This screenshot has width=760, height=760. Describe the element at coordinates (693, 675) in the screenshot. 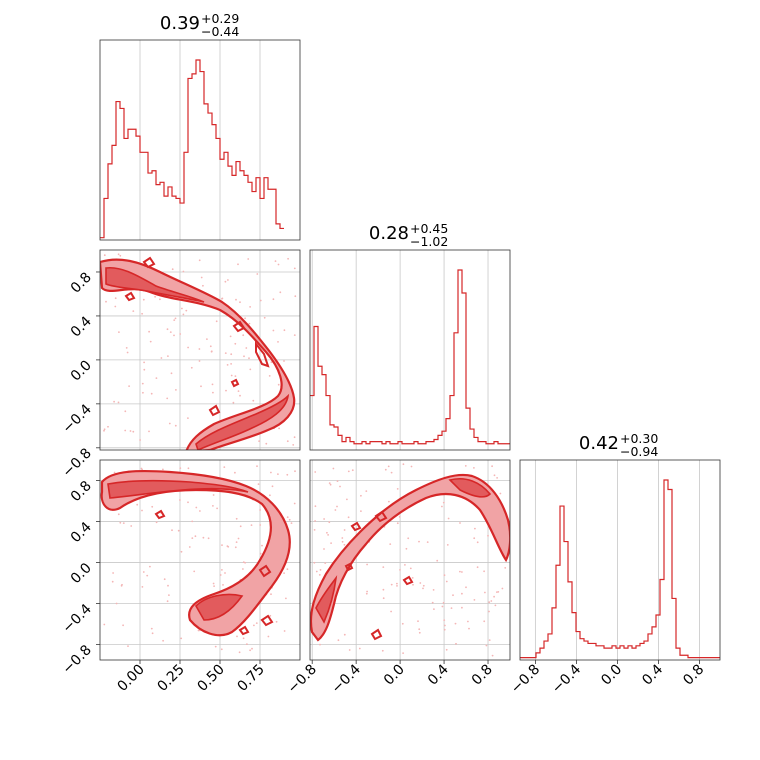

I see `x-tick-label: 0.8` at that location.